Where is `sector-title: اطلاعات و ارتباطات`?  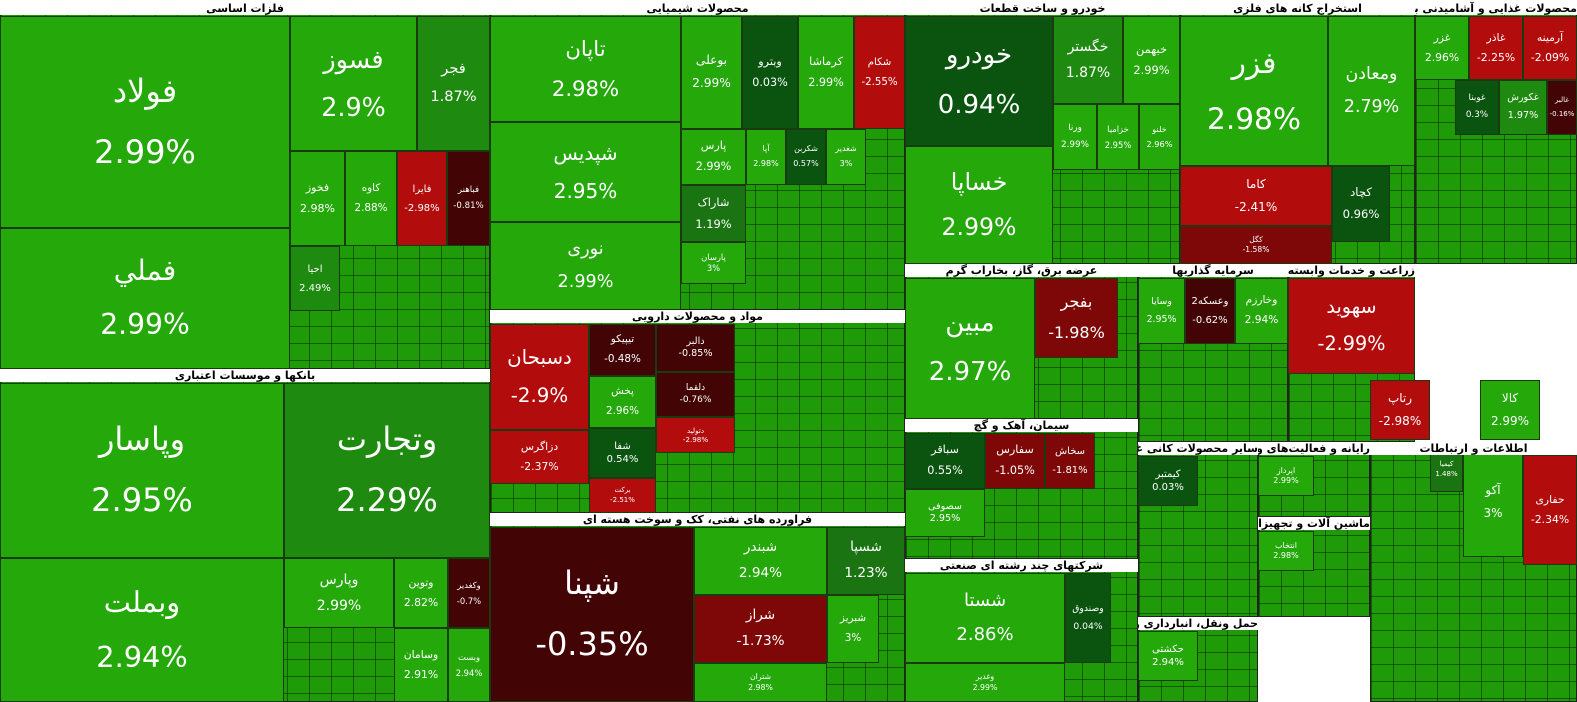
sector-title: اطلاعات و ارتباطات is located at coordinates (1473, 448).